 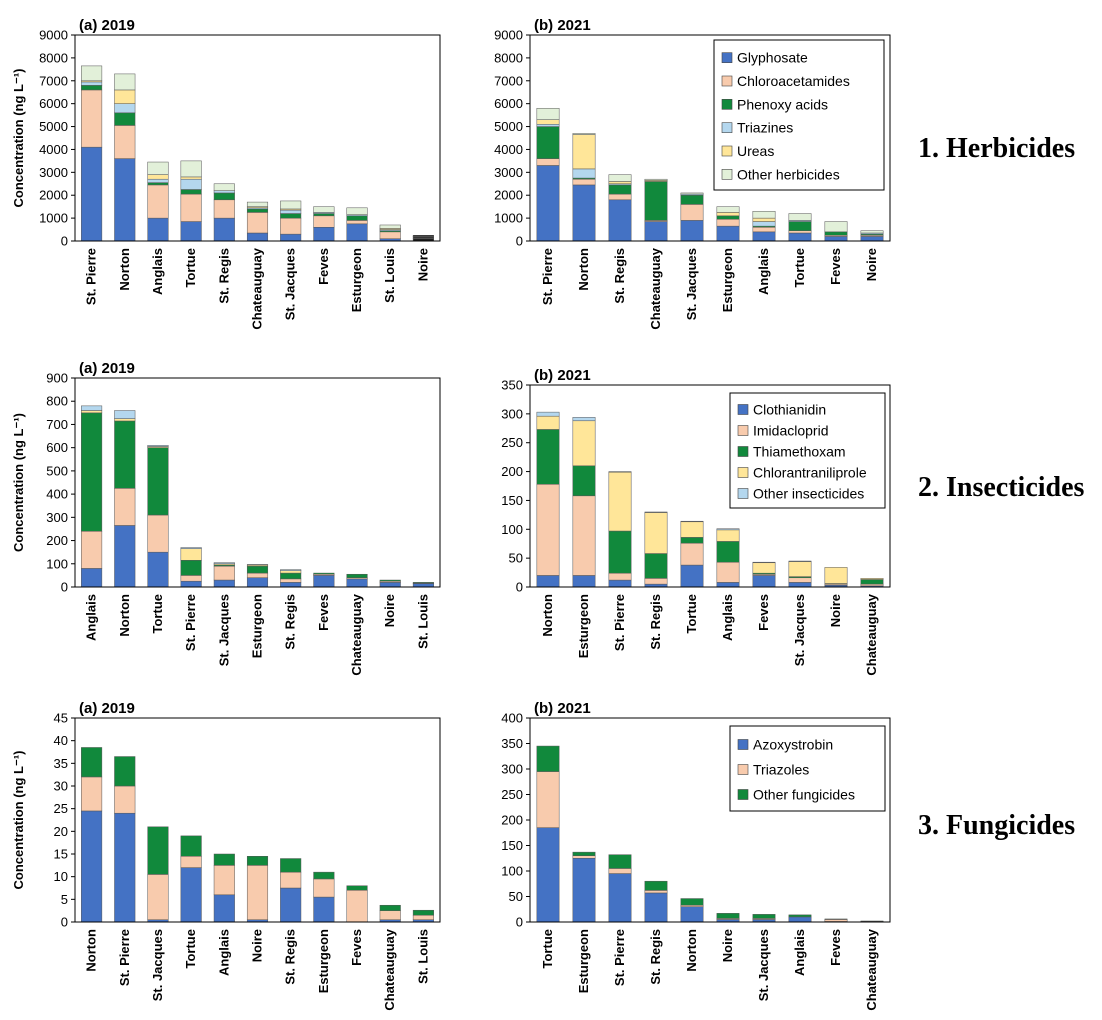 I want to click on bar-segment-anglais-clothianidin, so click(x=728, y=584).